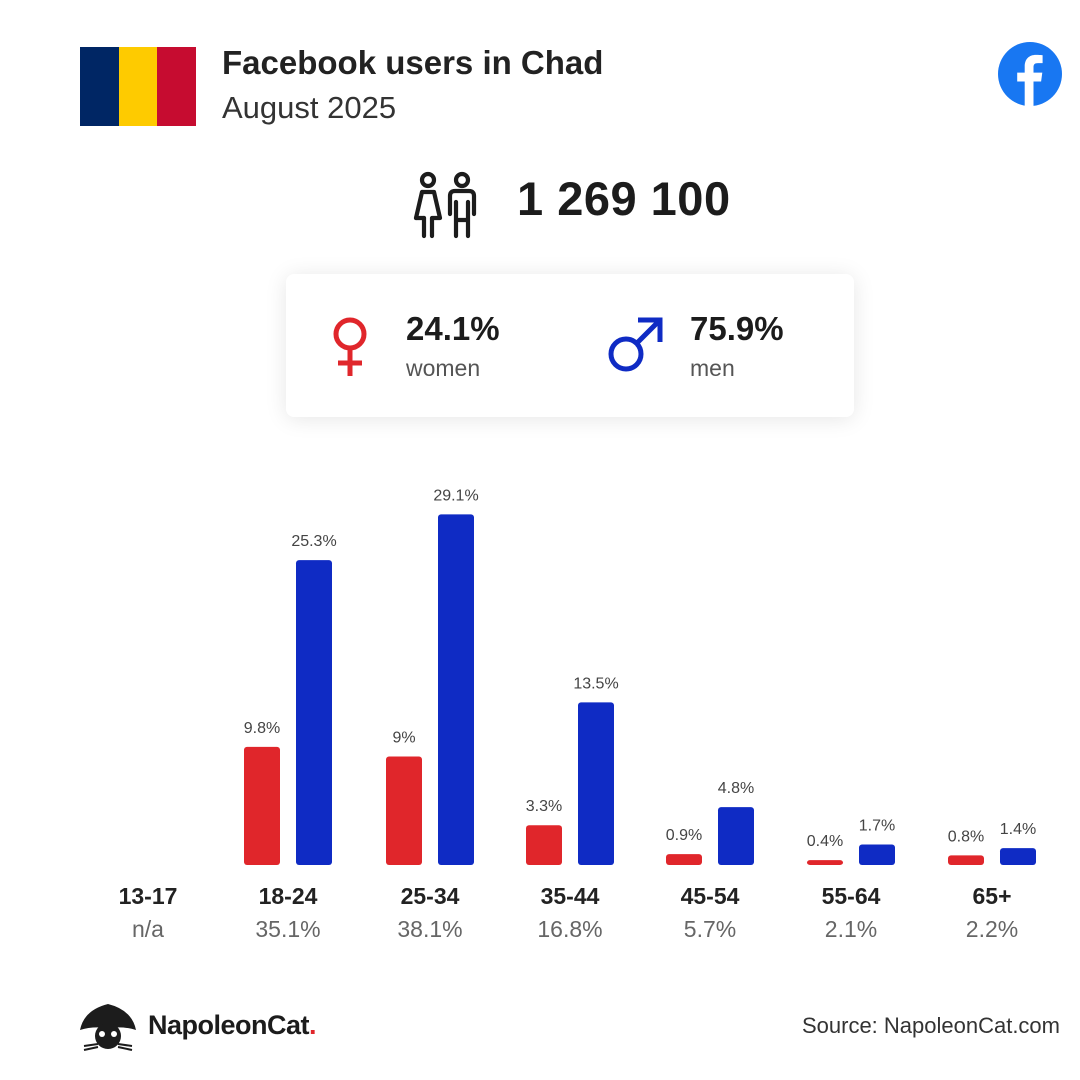 This screenshot has width=1080, height=1080. I want to click on category-total: n/a, so click(148, 929).